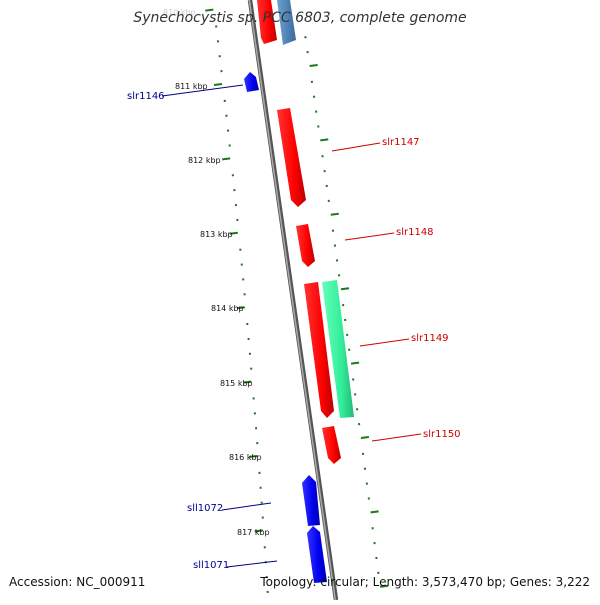  I want to click on label-slr1149: slr1149, so click(430, 338).